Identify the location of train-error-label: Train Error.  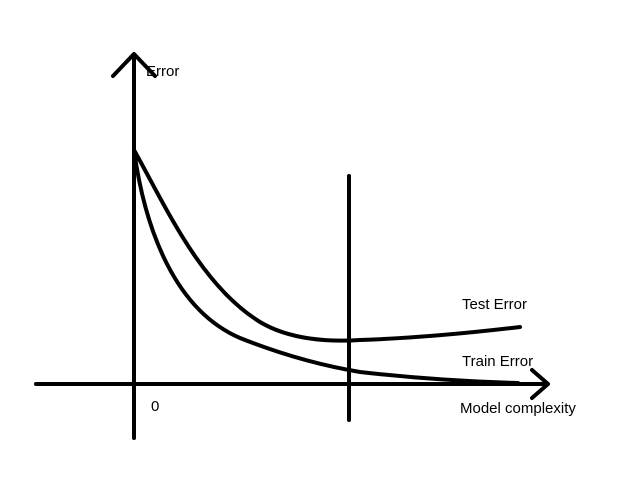
(497, 361).